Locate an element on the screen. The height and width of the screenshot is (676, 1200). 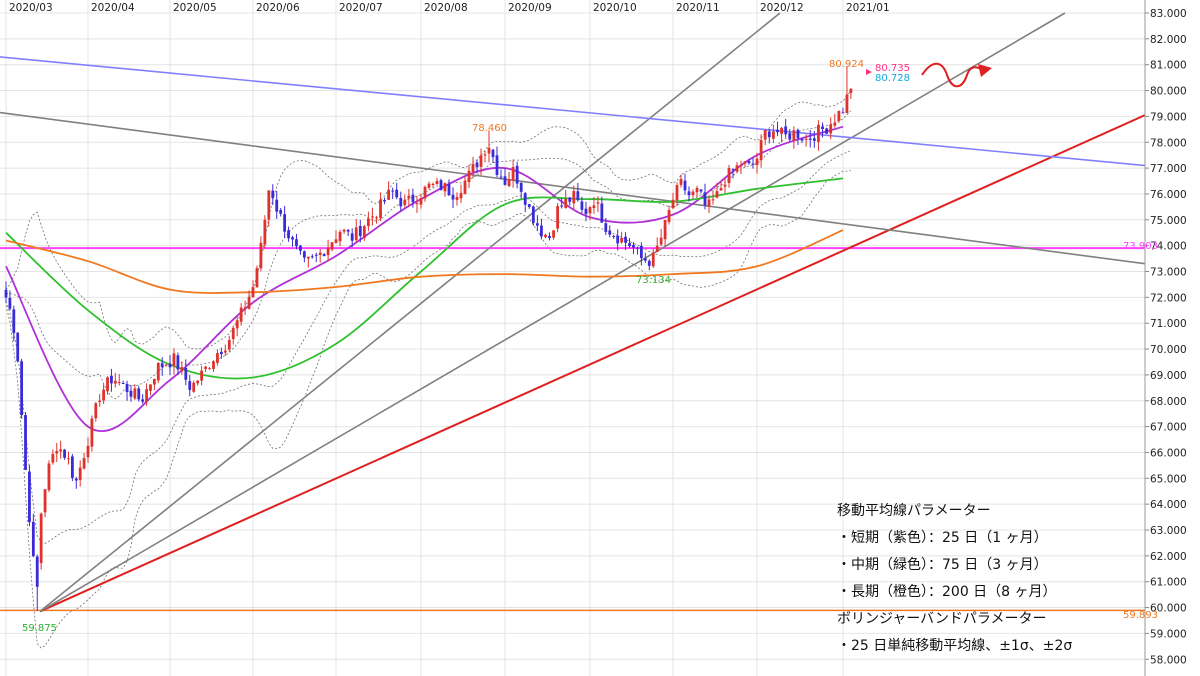
y-tick-label: 82.000 is located at coordinates (1168, 40).